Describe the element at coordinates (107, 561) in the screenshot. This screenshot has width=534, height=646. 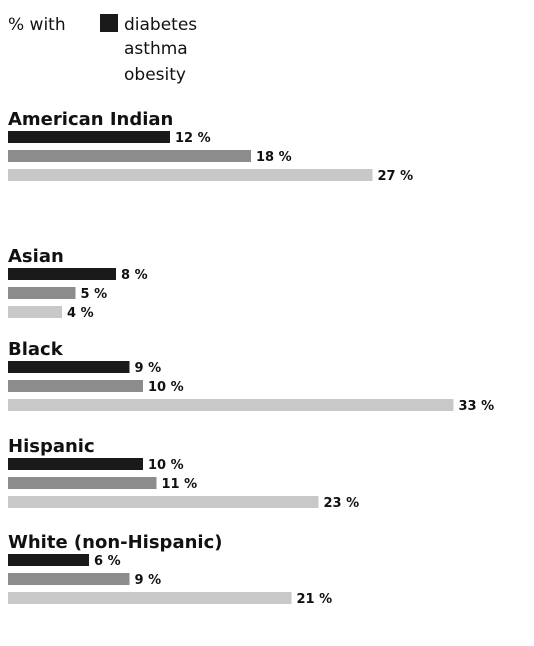
I see `value-label-white-non-hispanic-diabetes: 6 %` at that location.